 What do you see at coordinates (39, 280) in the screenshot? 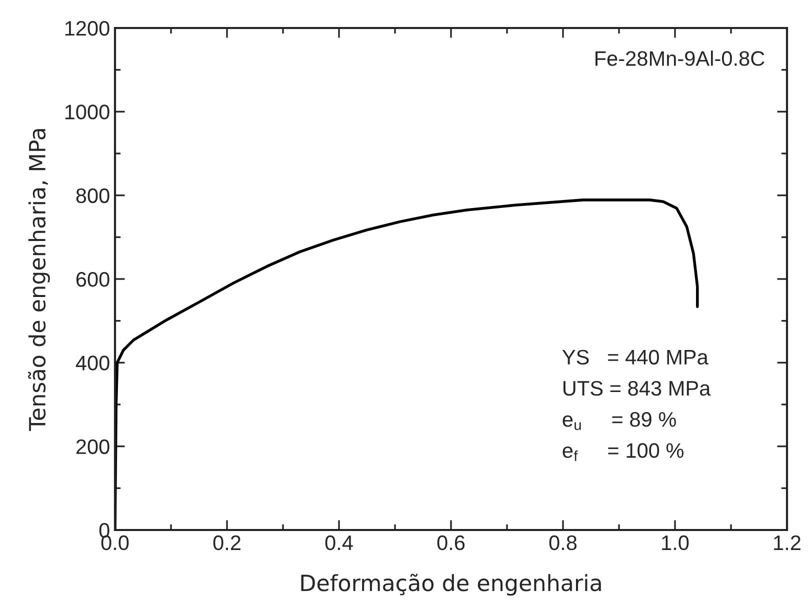
I see `y-axis-title: Tensão de engenharia, MPa` at bounding box center [39, 280].